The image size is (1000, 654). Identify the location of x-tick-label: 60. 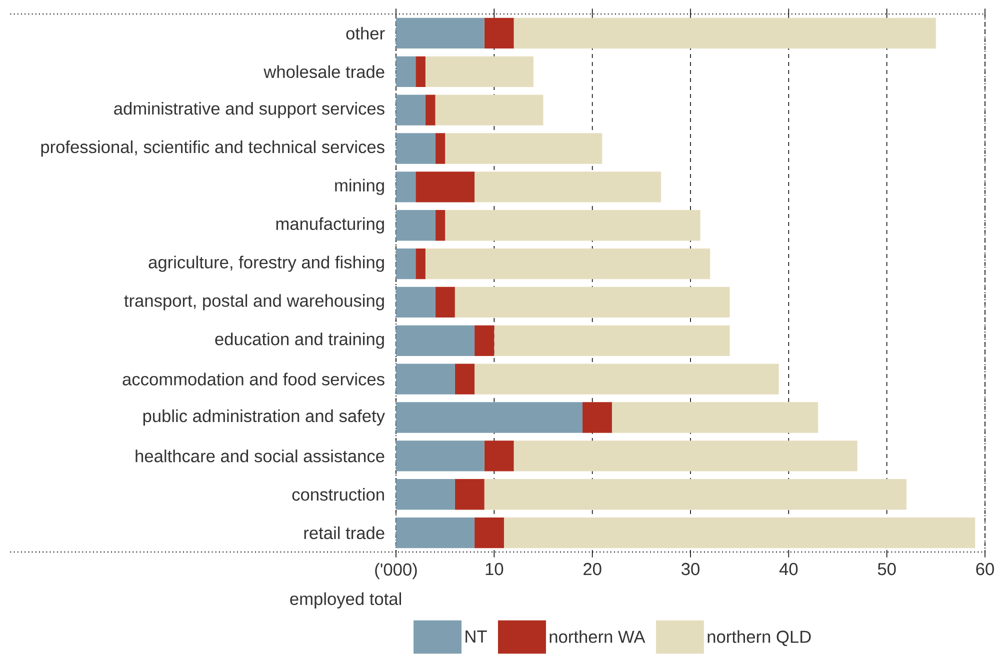
(985, 569).